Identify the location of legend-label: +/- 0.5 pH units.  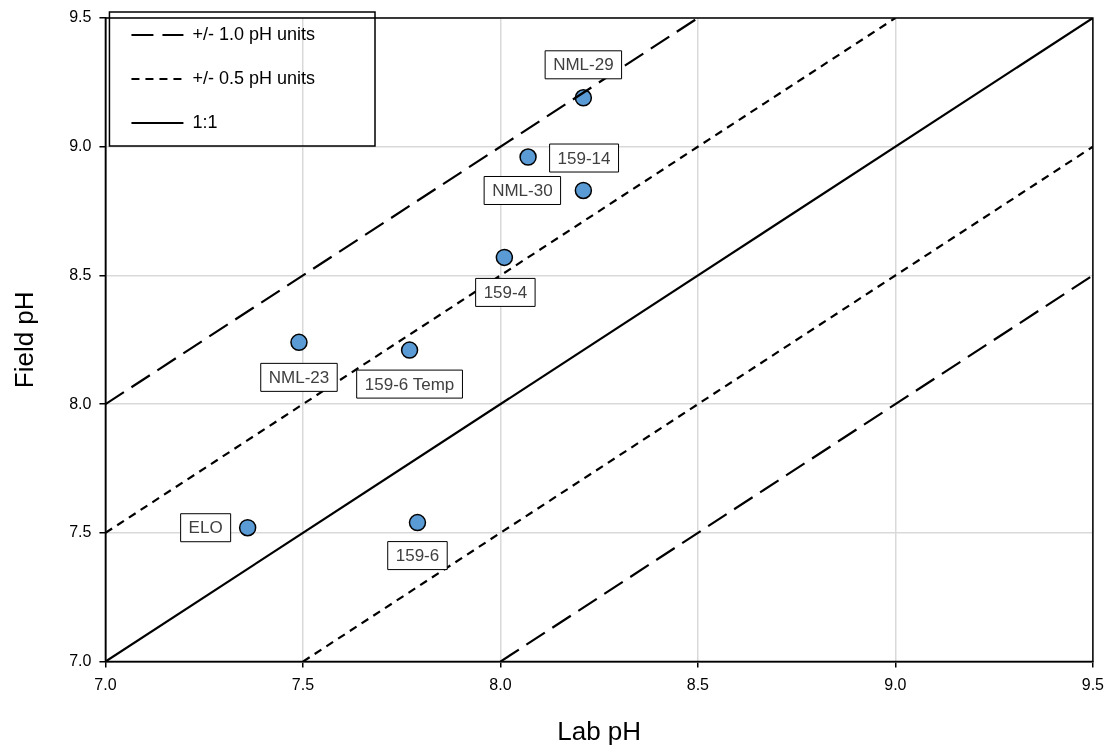
(254, 77).